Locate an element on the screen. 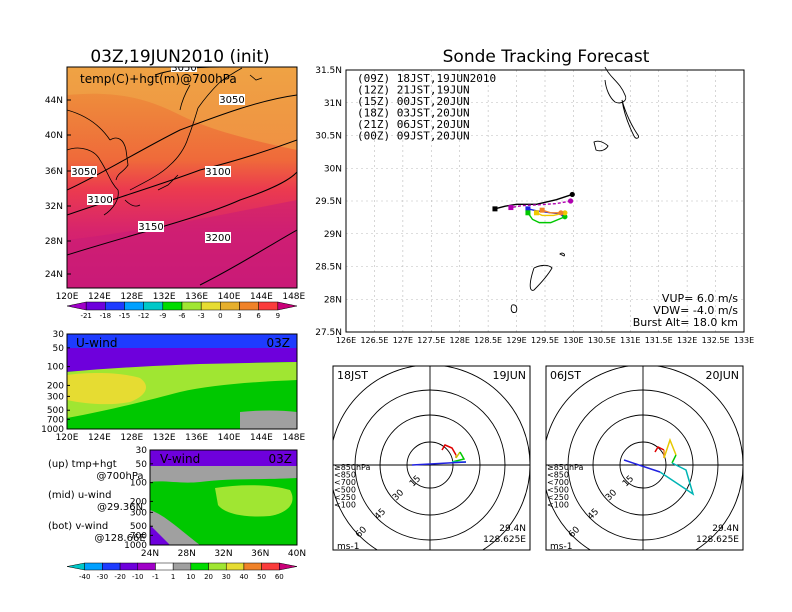 The width and height of the screenshot is (792, 612). hodo-left-lat: 29.4N is located at coordinates (512, 529).